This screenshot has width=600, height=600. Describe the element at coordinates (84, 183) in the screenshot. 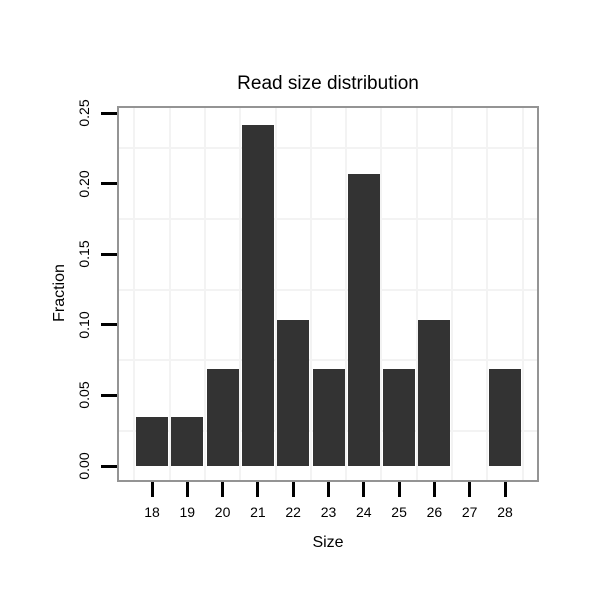

I see `y-tick-label: 0.20` at that location.